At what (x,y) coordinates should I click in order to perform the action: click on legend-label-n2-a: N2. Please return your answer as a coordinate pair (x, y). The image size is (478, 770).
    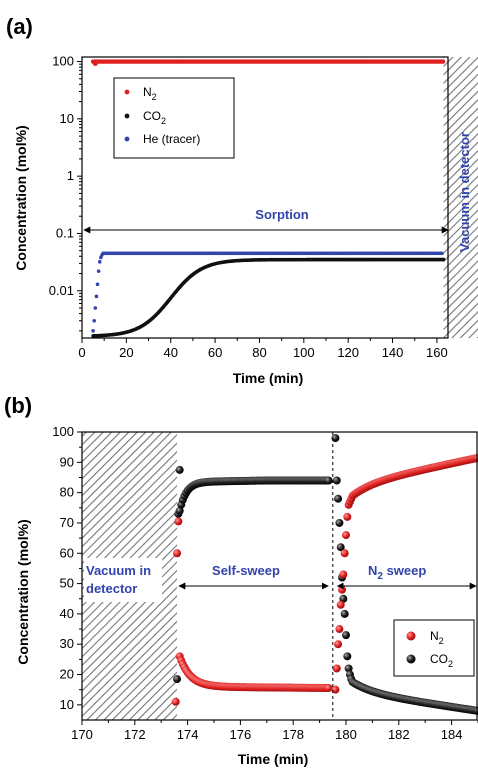
    Looking at the image, I should click on (150, 93).